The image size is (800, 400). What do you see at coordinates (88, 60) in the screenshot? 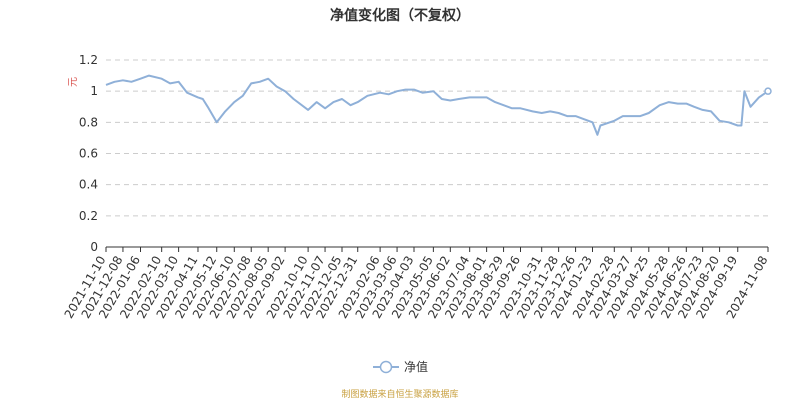
I see `y-tick-label: 1.2` at bounding box center [88, 60].